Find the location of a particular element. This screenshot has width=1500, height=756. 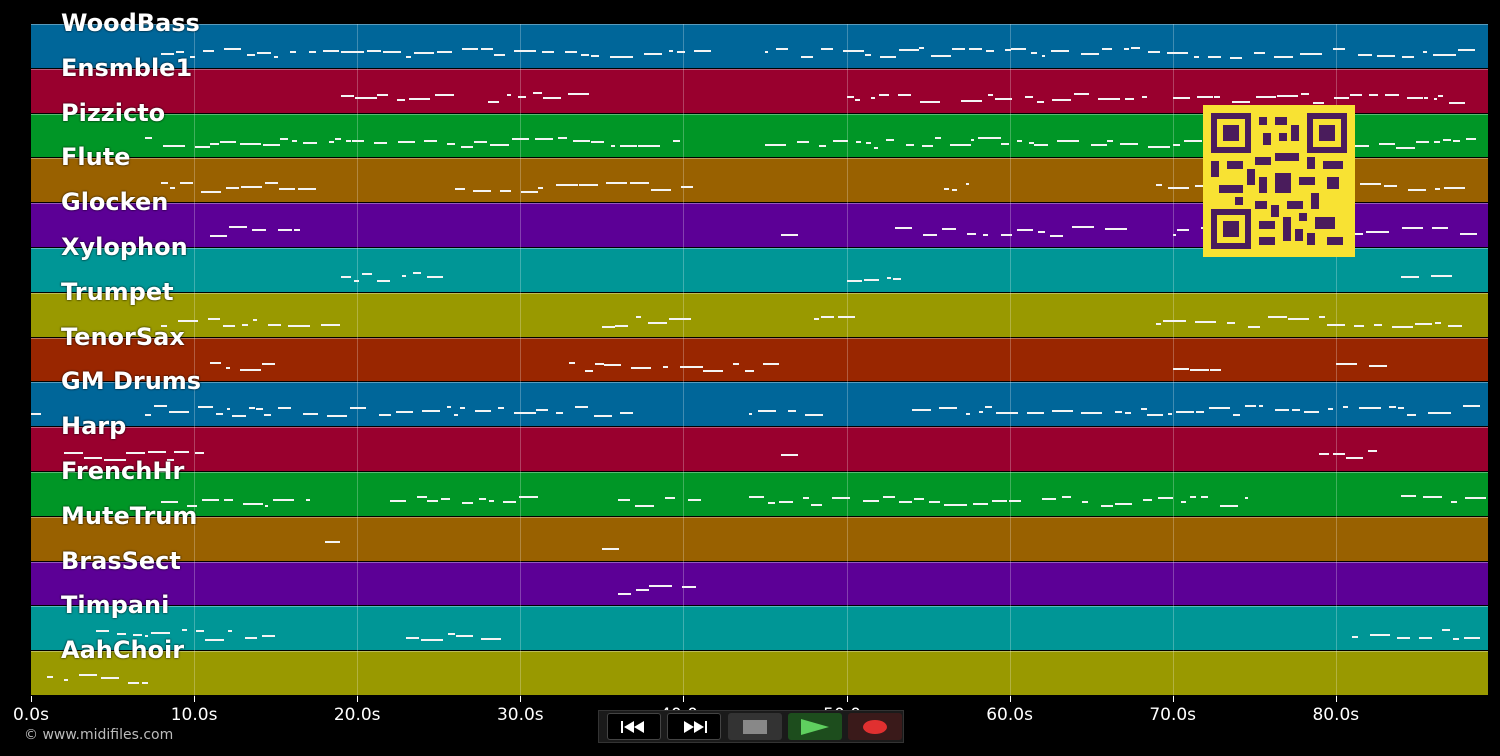

track-label: Xylophon is located at coordinates (124, 247).